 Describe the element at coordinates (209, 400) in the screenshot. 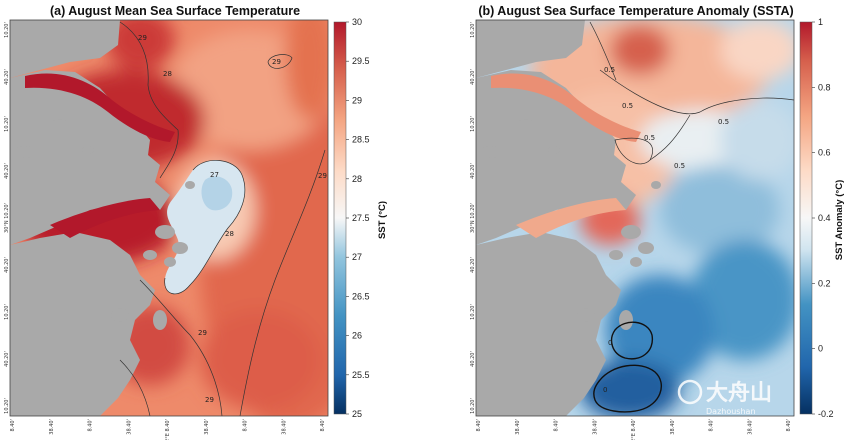

I see `contour-label-a8: 29` at that location.